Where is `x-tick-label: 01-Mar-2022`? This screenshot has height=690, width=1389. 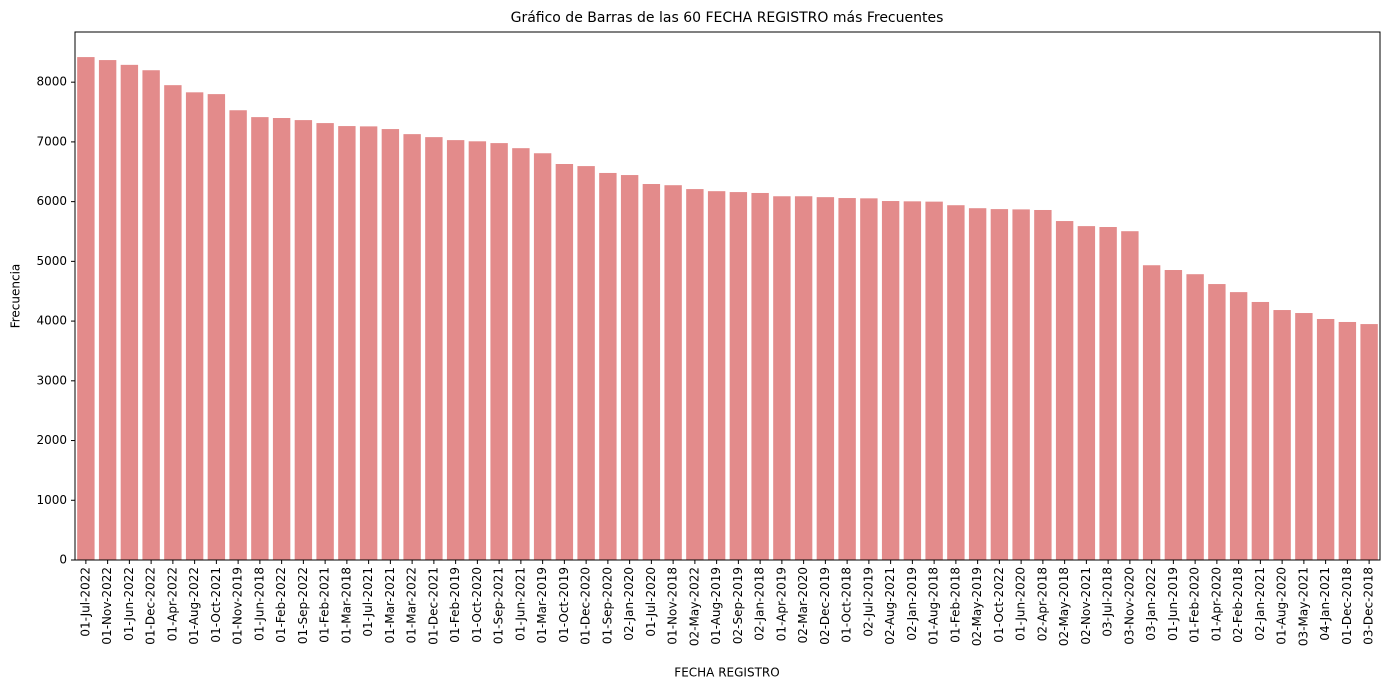
x-tick-label: 01-Mar-2022 is located at coordinates (412, 605).